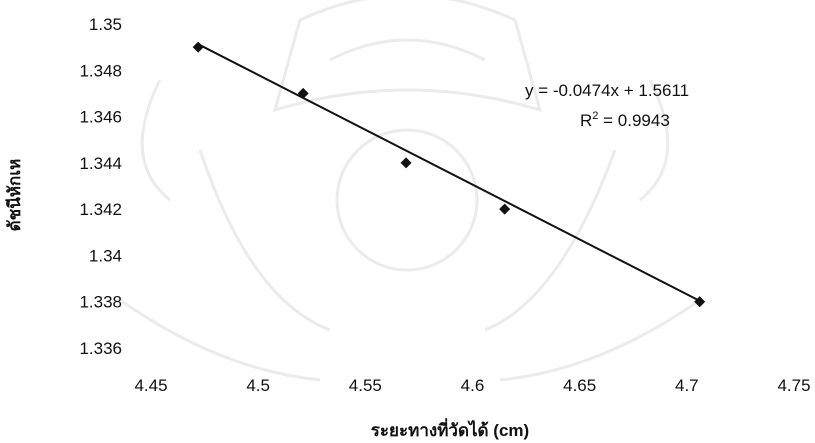 This screenshot has height=443, width=815. I want to click on x-axis-ticks: 4.45 4.5 4.55 4.6 4.65 4.7 4.75, so click(472, 385).